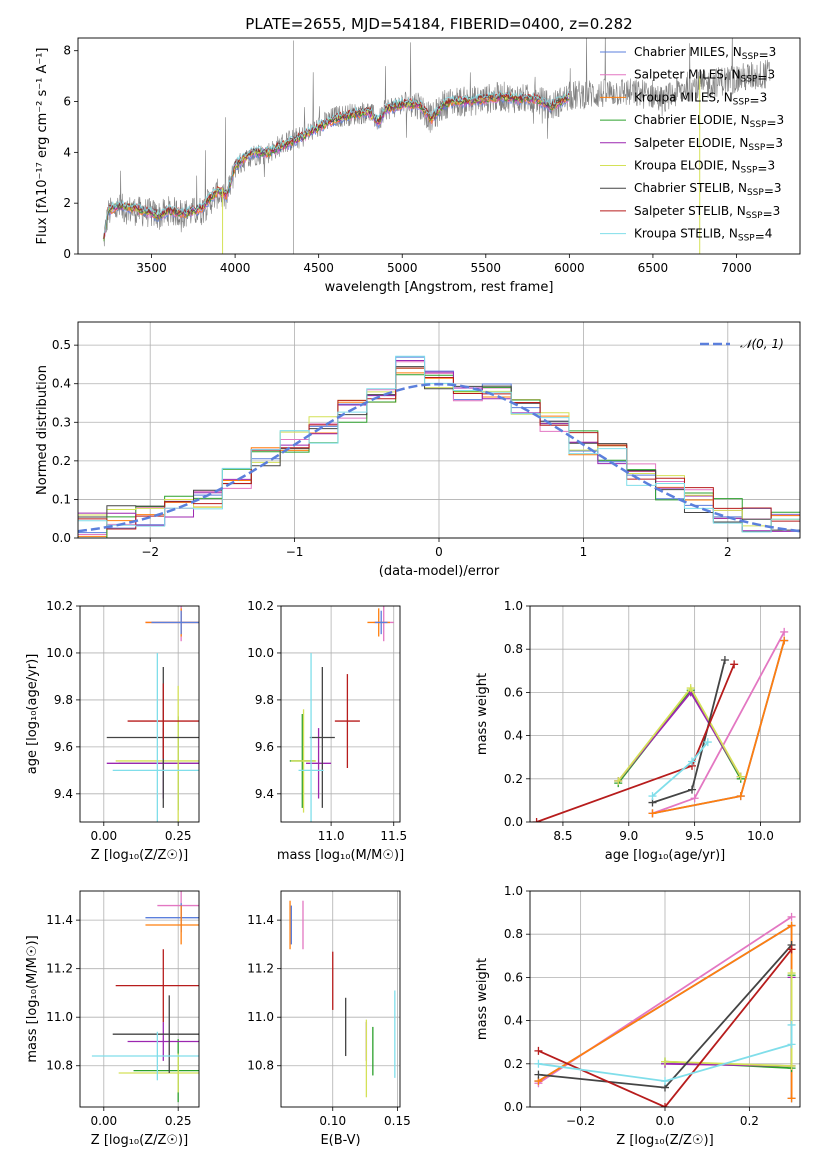 This screenshot has width=819, height=1170. Describe the element at coordinates (664, 1121) in the screenshot. I see `x-tick-label: 0.0` at that location.